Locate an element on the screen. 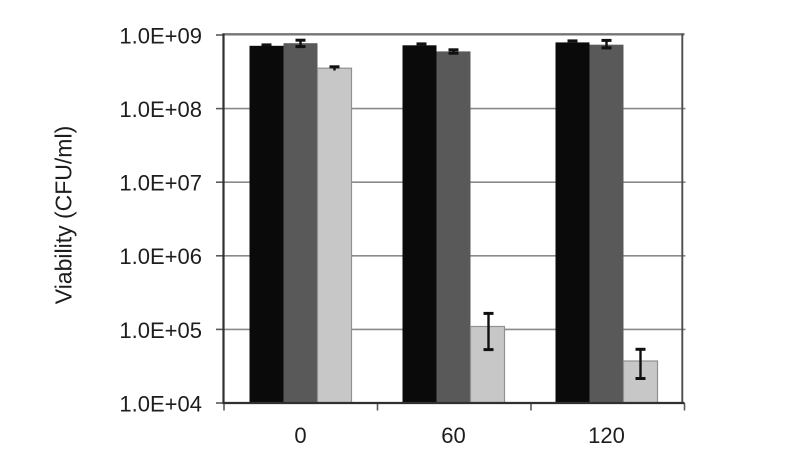 This screenshot has width=800, height=460. svg-text: 1.0E+04 is located at coordinates (160, 403).